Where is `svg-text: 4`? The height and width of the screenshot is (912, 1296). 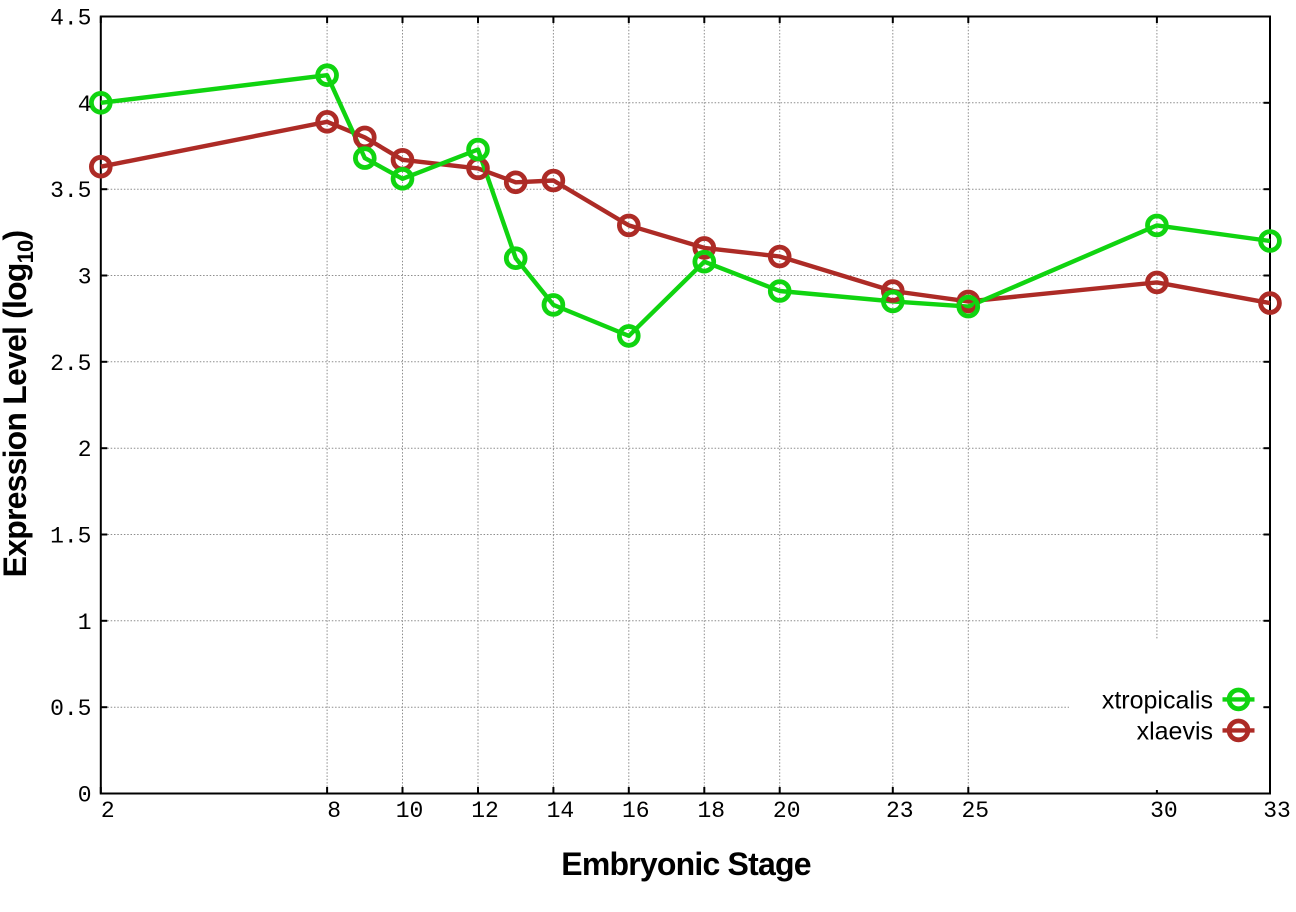 svg-text: 4 is located at coordinates (85, 105).